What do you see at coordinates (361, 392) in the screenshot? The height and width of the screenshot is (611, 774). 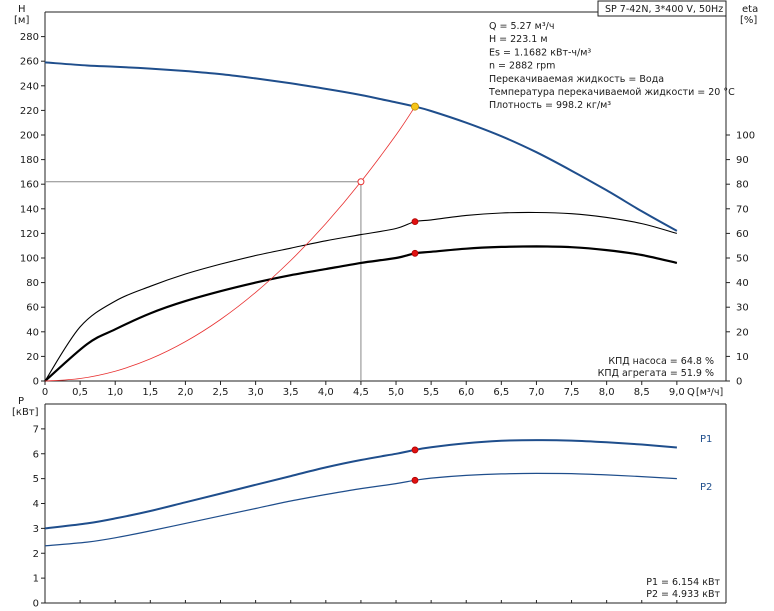 I see `x-tick-label: 4,5` at bounding box center [361, 392].